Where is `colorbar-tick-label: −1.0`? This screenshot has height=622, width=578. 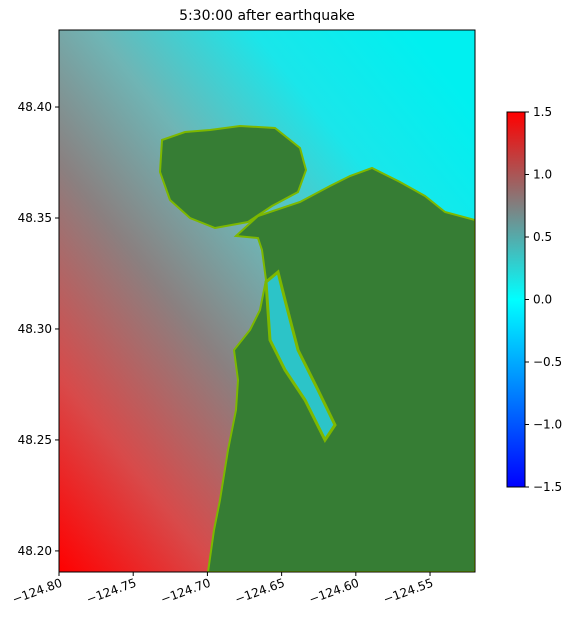 colorbar-tick-label: −1.0 is located at coordinates (547, 425).